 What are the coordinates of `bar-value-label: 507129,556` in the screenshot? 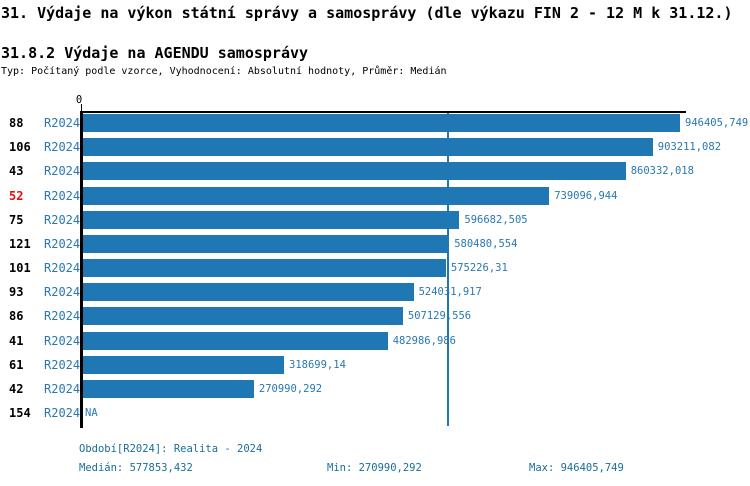 It's located at (439, 316).